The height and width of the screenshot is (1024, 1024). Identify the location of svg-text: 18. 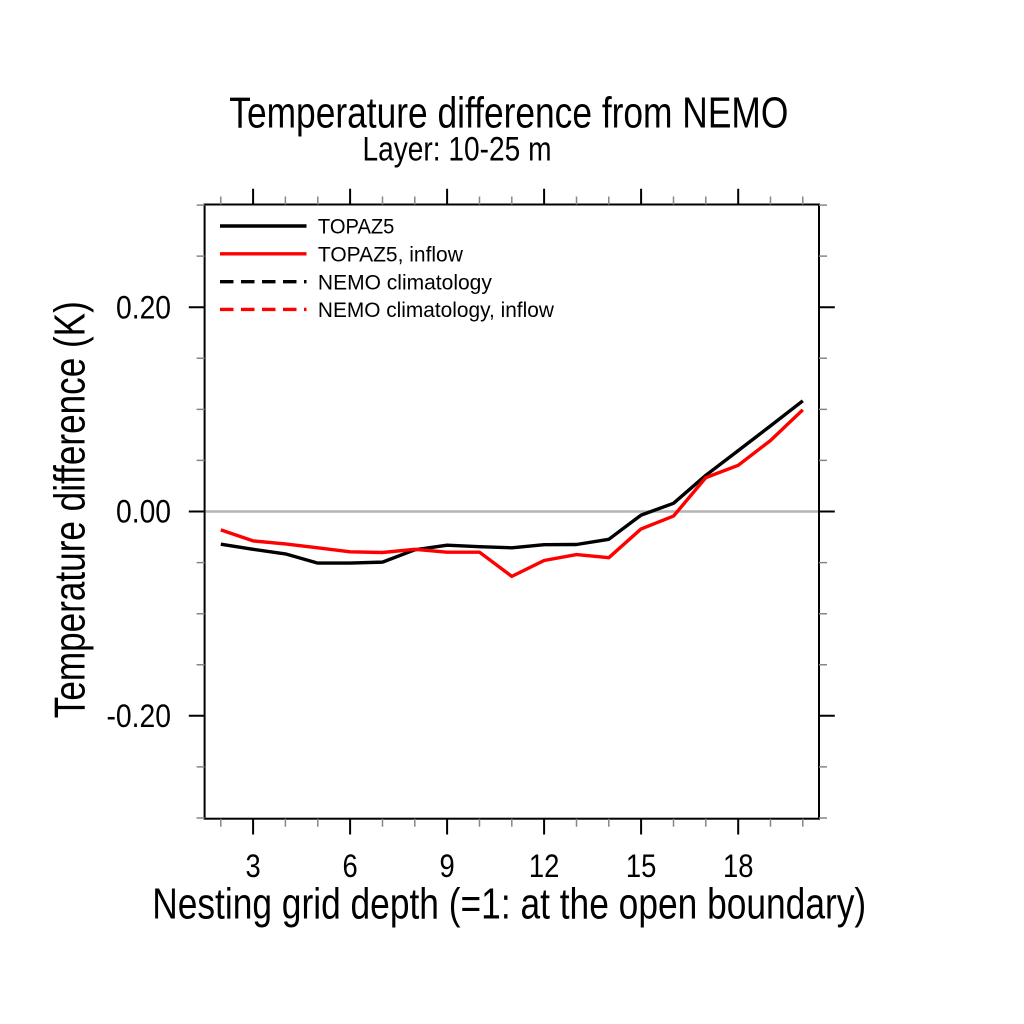
(738, 866).